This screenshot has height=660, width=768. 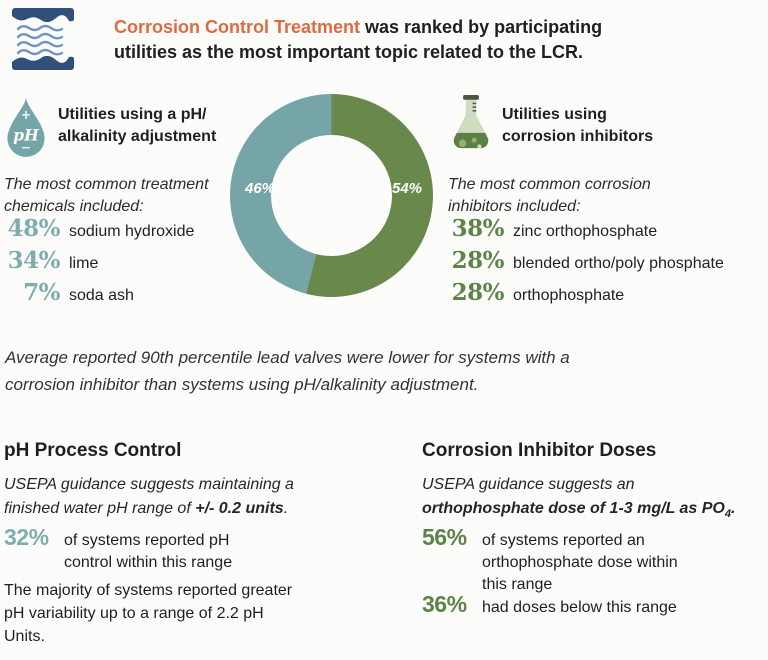 I want to click on stat-label: blended ortho/poly phosphate, so click(x=618, y=263).